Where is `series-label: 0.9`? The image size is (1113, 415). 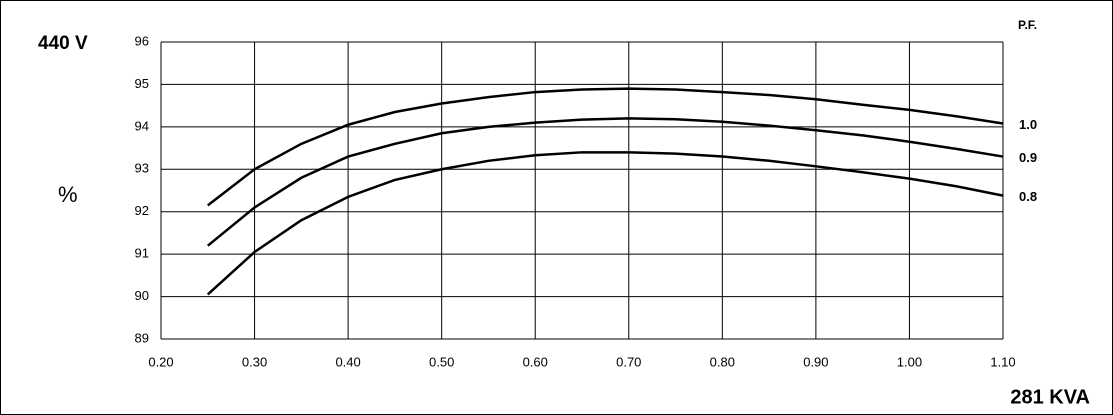 series-label: 0.9 is located at coordinates (1028, 157).